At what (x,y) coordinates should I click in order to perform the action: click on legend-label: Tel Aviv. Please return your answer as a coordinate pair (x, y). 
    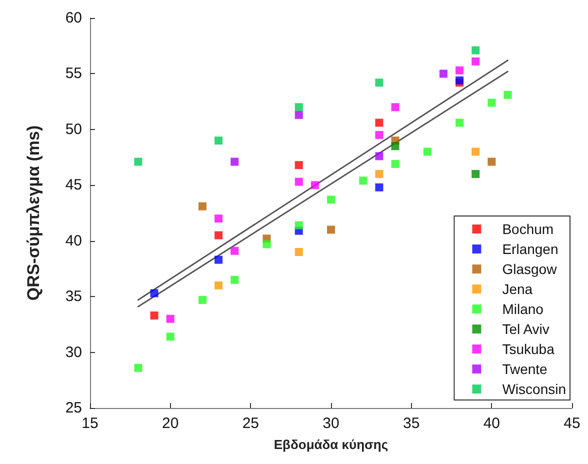
    Looking at the image, I should click on (526, 329).